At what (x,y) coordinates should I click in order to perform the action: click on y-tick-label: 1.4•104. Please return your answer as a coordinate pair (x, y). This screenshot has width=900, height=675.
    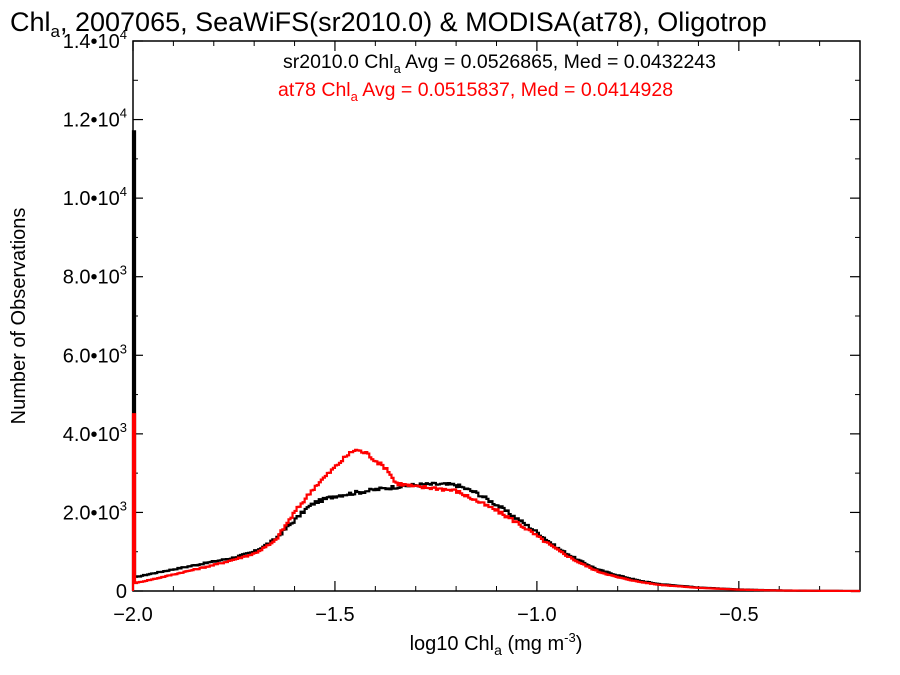
    Looking at the image, I should click on (95, 40).